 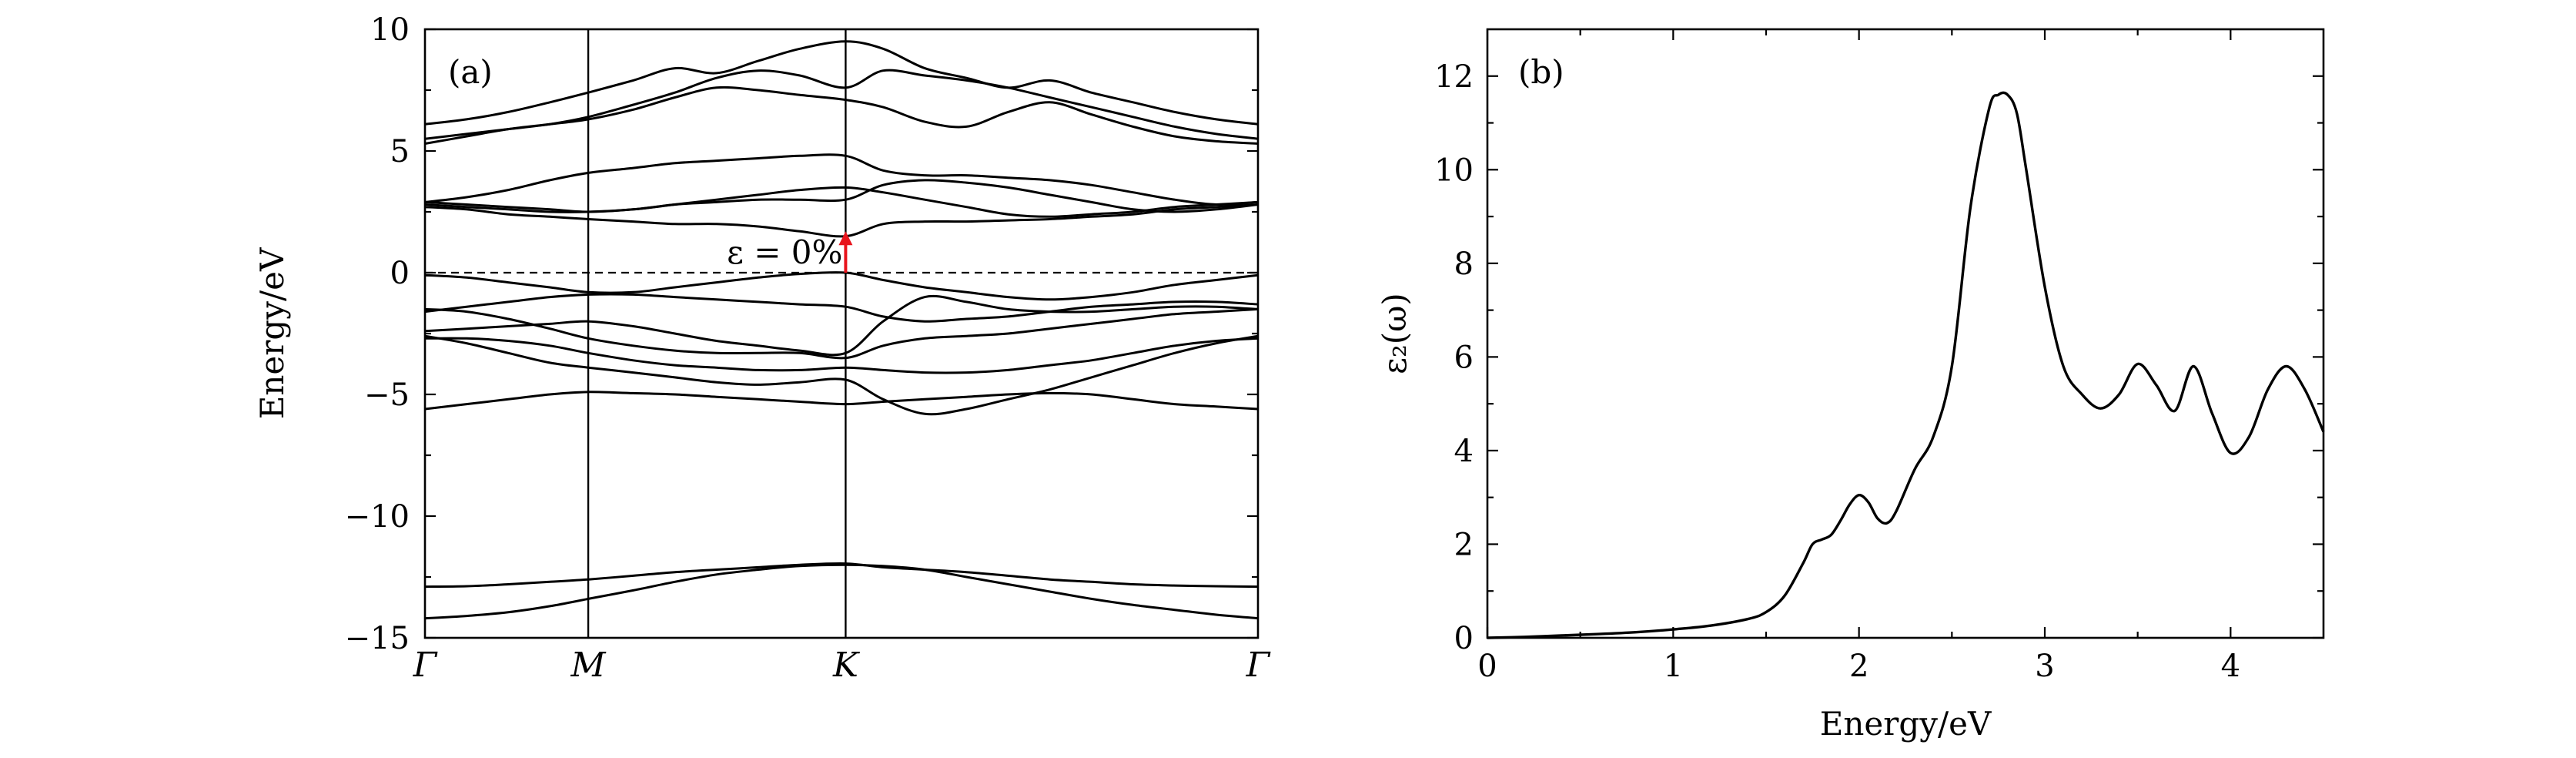 What do you see at coordinates (1454, 77) in the screenshot?
I see `b-ytick-label-6: 12` at bounding box center [1454, 77].